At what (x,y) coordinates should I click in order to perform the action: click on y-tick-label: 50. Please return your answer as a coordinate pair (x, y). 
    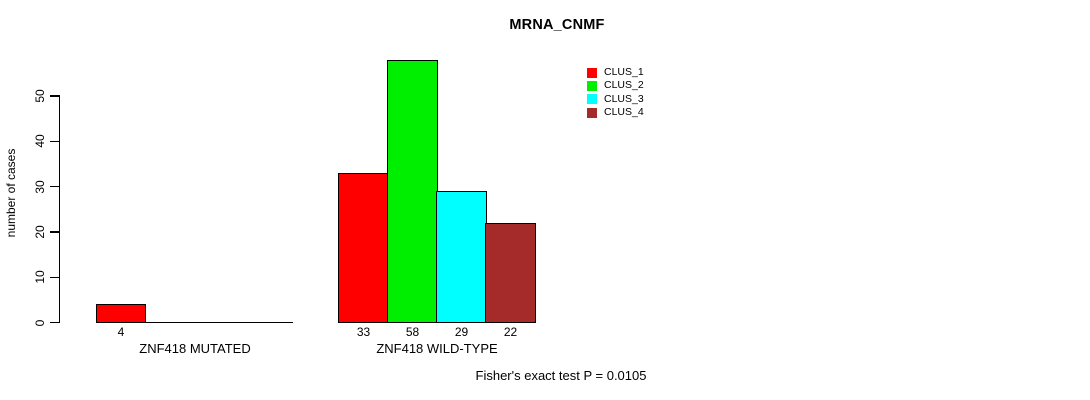
    Looking at the image, I should click on (40, 96).